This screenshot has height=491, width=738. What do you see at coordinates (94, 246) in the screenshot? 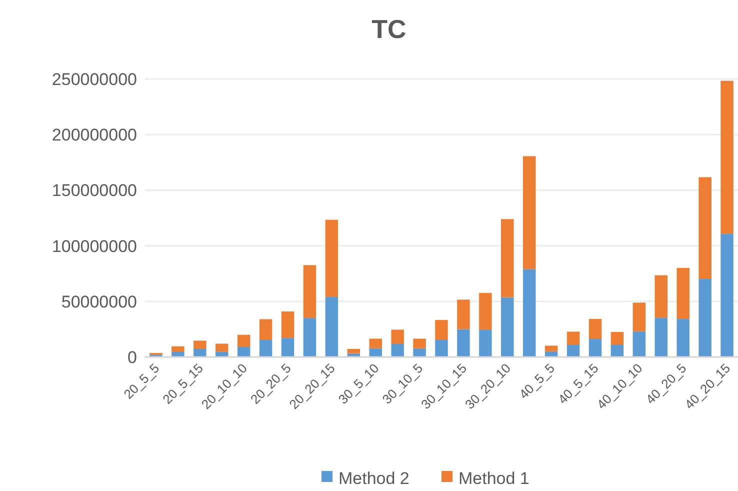
I see `y-tick-label: 100000000` at bounding box center [94, 246].